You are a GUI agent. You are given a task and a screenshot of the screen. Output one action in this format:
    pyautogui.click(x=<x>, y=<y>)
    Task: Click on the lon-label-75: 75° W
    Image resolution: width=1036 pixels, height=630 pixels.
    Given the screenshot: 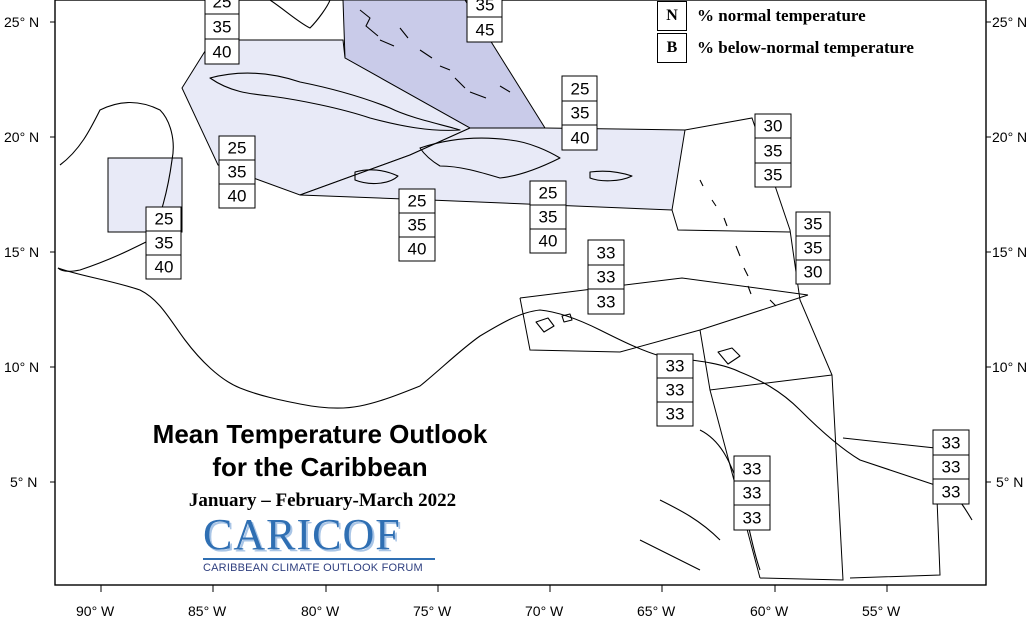 What is the action you would take?
    pyautogui.click(x=432, y=611)
    